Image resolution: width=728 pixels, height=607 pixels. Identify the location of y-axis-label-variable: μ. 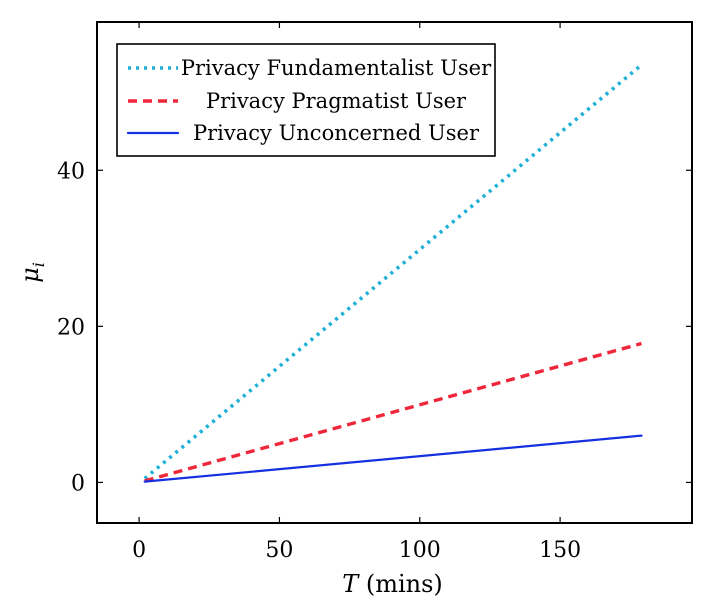
(30, 275).